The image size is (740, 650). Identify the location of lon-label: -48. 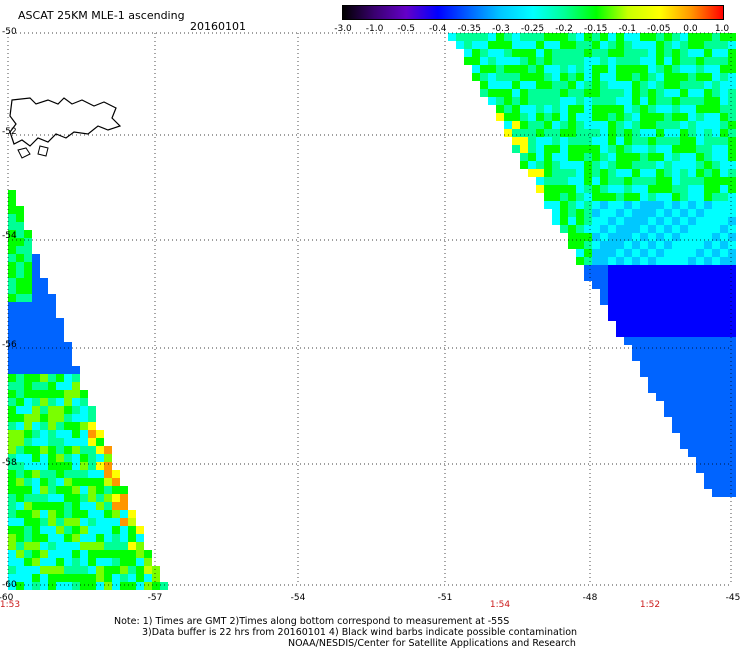
(590, 598).